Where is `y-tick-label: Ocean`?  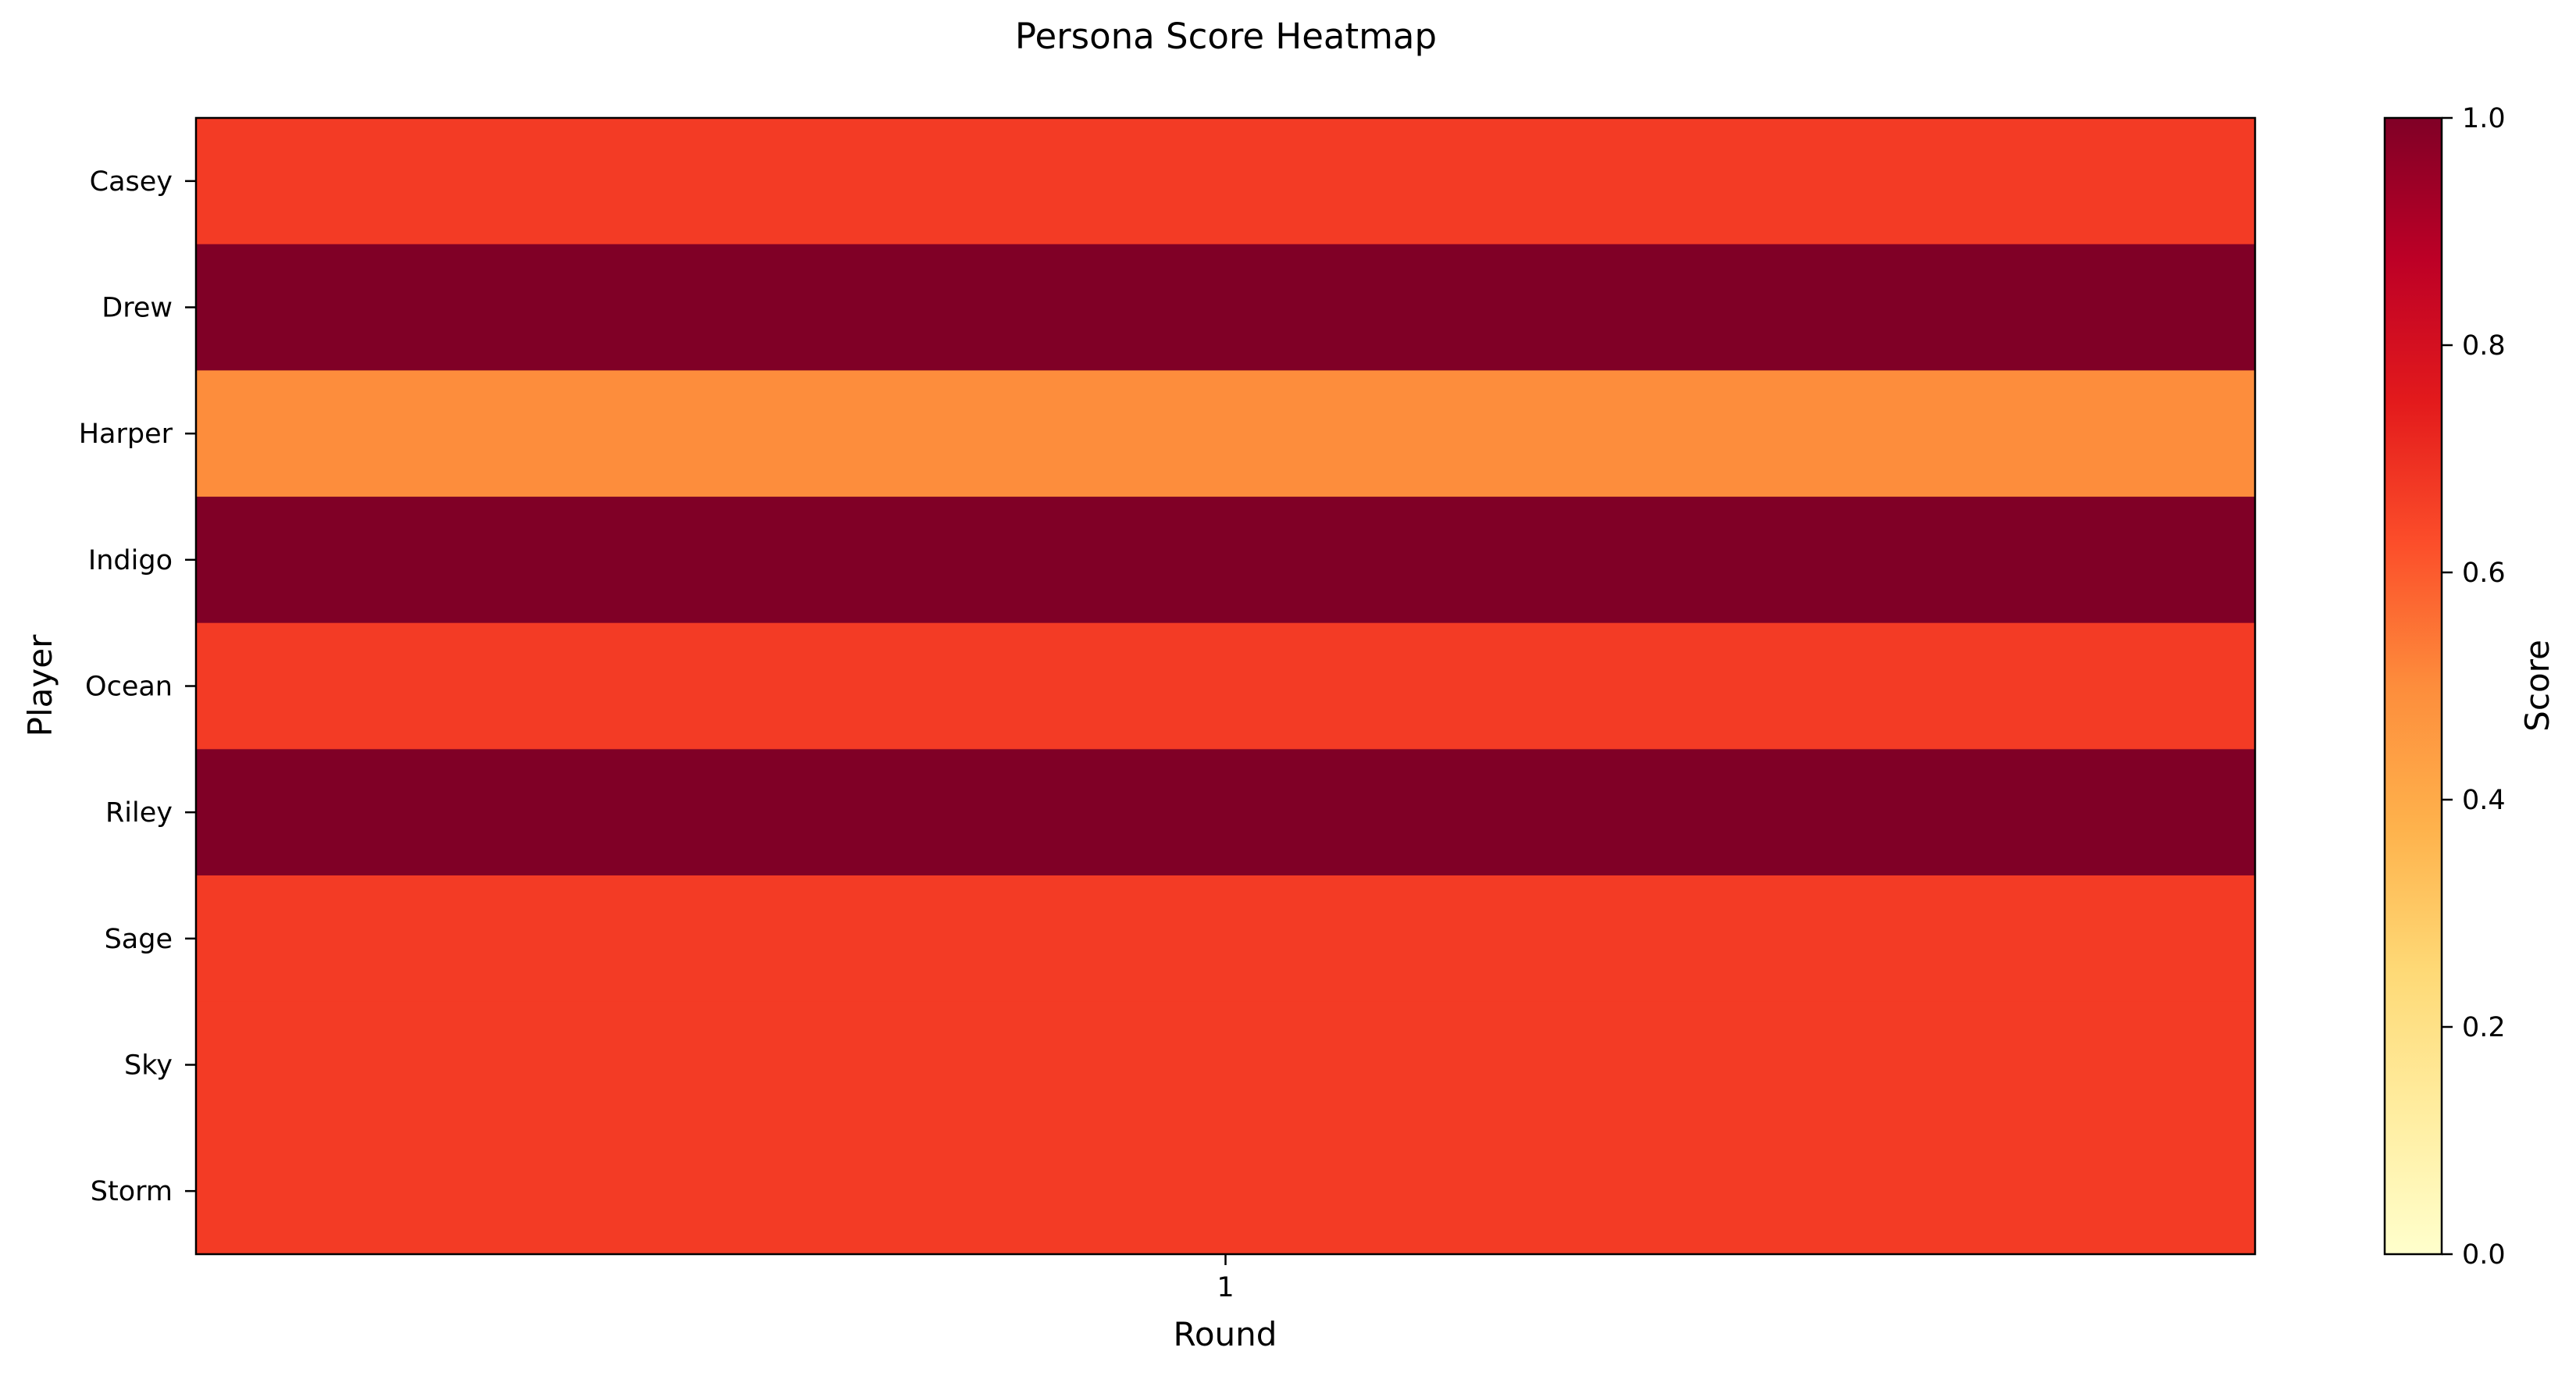 y-tick-label: Ocean is located at coordinates (129, 687).